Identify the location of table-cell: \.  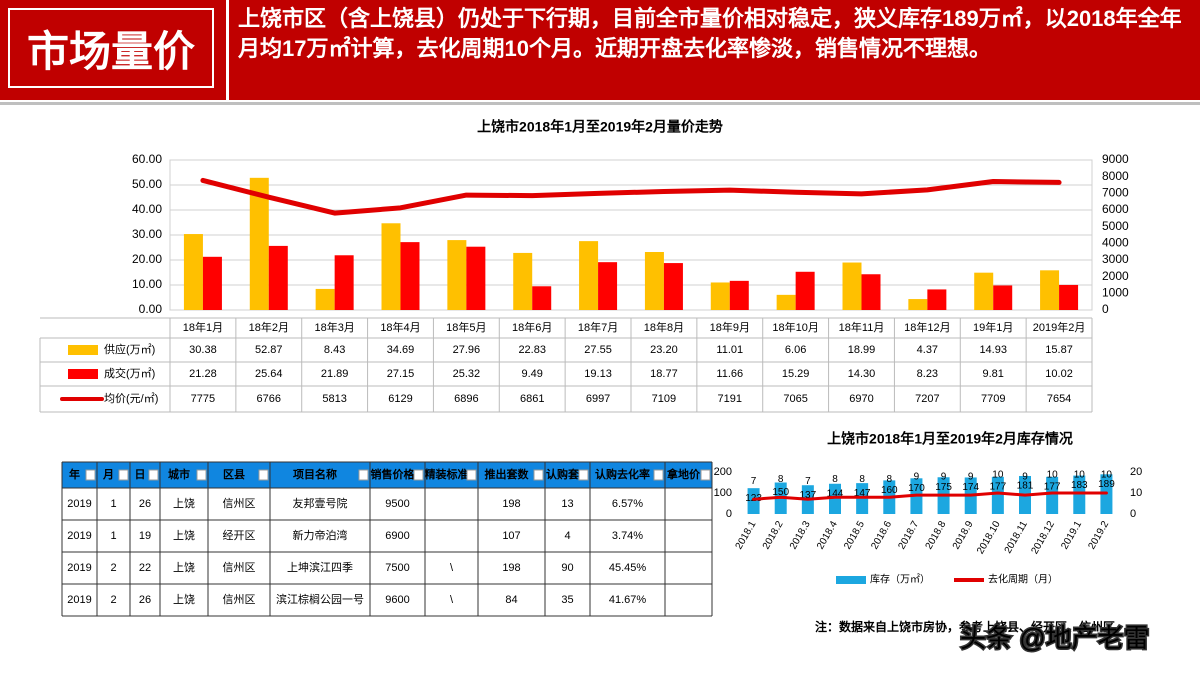
(452, 600).